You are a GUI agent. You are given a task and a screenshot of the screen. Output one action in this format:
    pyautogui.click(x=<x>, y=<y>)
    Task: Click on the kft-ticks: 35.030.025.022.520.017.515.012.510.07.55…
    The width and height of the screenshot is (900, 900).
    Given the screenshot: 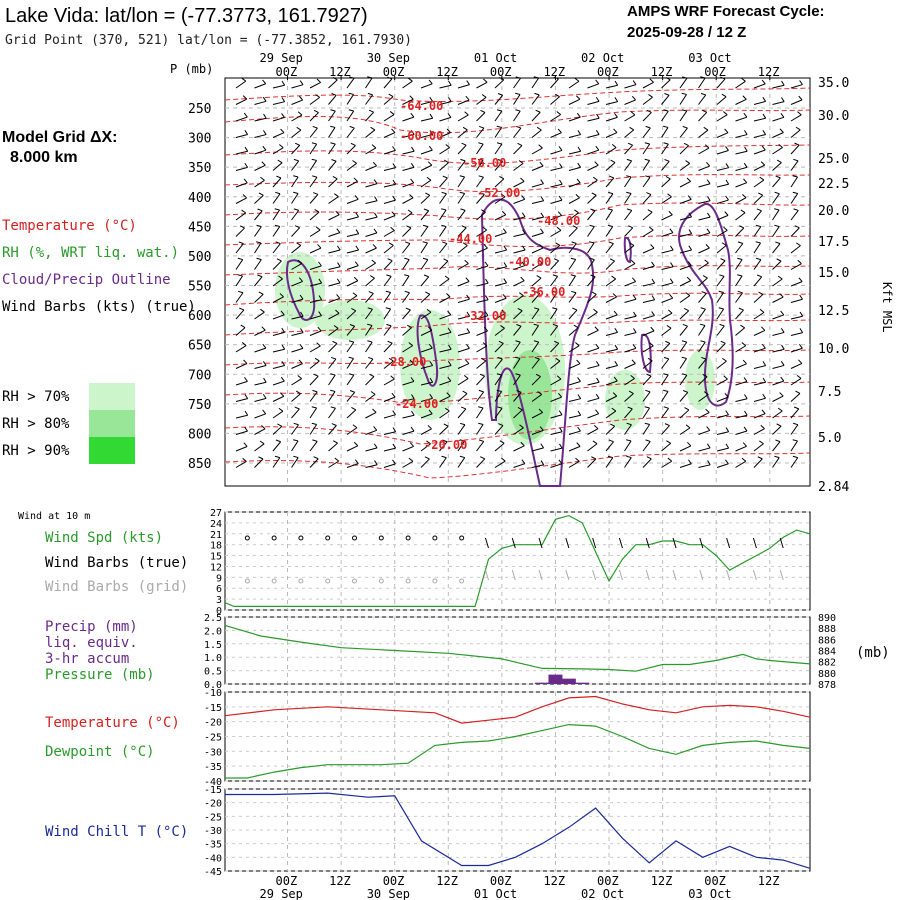 What is the action you would take?
    pyautogui.click(x=833, y=285)
    